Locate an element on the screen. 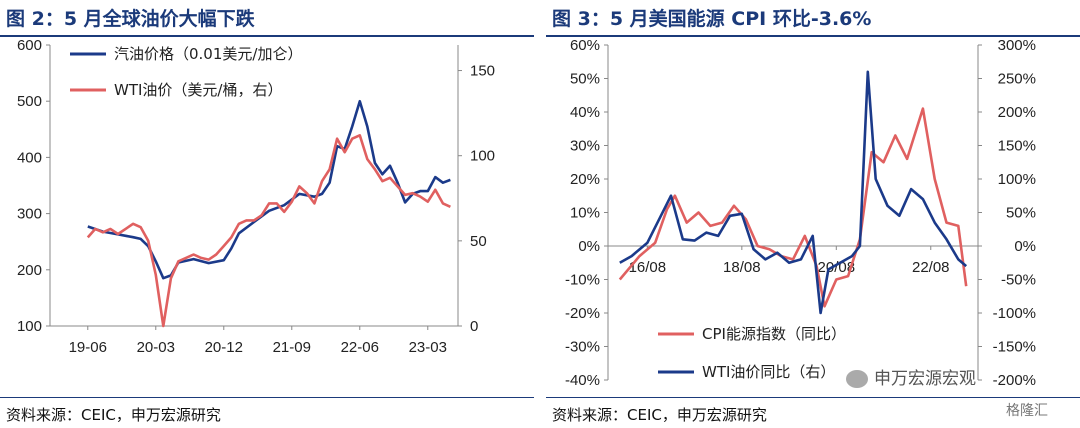  right-source: 资料来源：CEIC，申万宏源研究 is located at coordinates (659, 415).